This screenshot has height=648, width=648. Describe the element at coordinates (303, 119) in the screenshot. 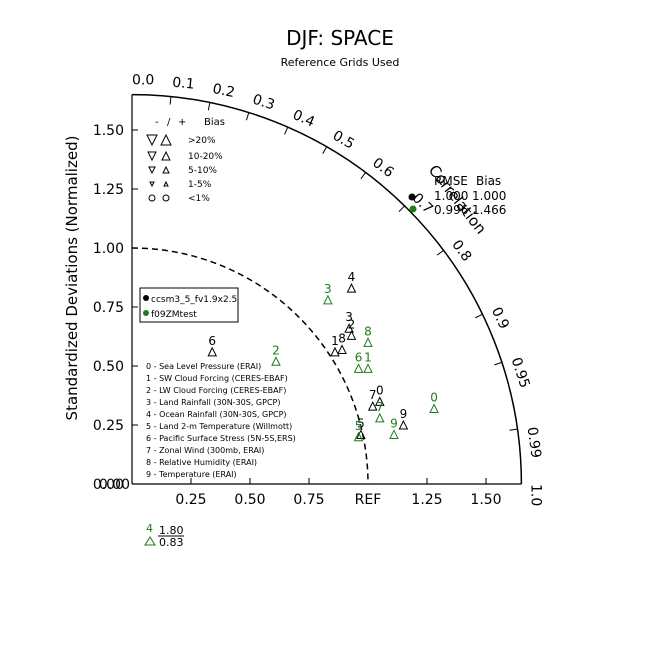

I see `corr-tick-label-4: 0.4` at that location.